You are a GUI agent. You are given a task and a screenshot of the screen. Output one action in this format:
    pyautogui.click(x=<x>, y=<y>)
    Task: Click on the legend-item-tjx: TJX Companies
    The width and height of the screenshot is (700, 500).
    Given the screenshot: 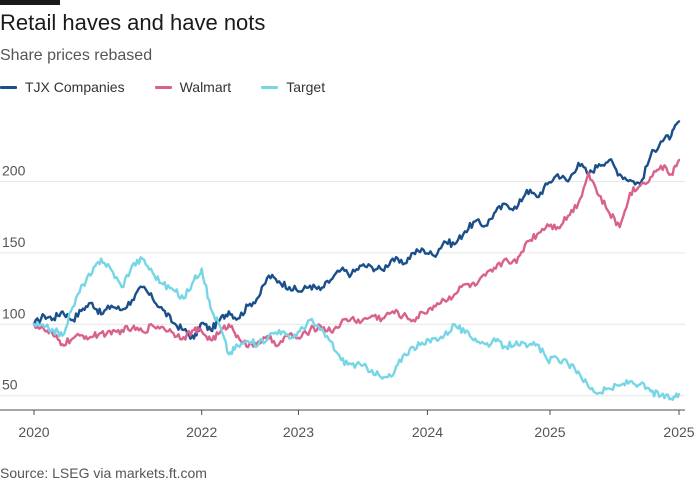 What is the action you would take?
    pyautogui.click(x=62, y=87)
    